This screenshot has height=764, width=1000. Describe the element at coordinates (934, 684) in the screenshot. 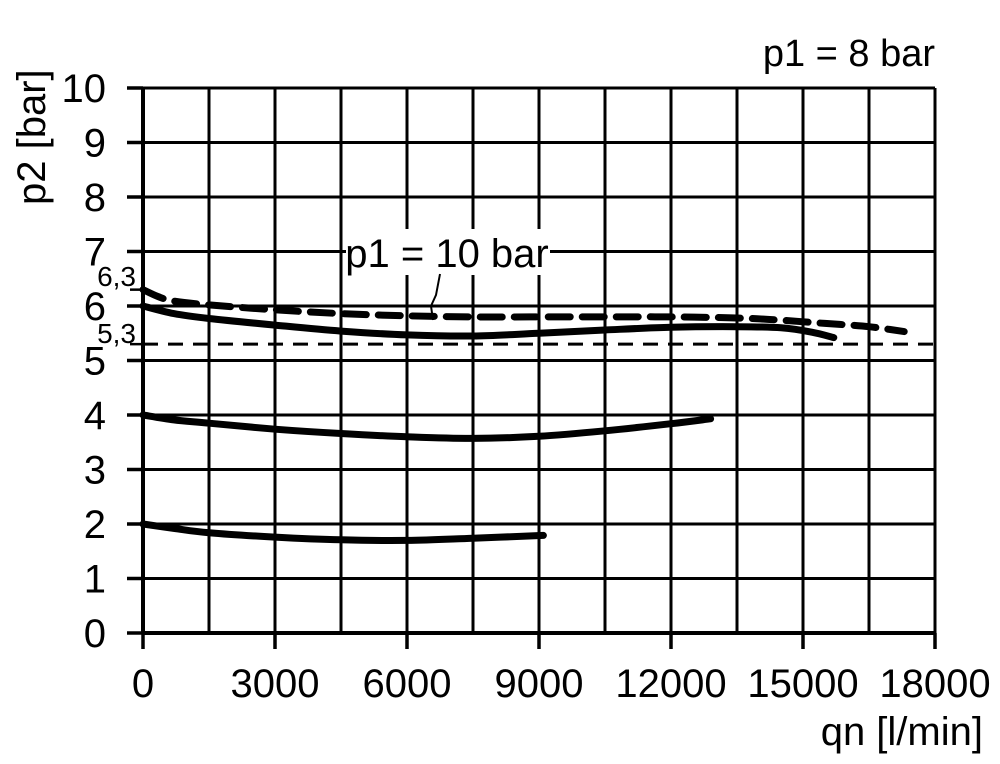

I see `x-tick-label: 18000` at that location.